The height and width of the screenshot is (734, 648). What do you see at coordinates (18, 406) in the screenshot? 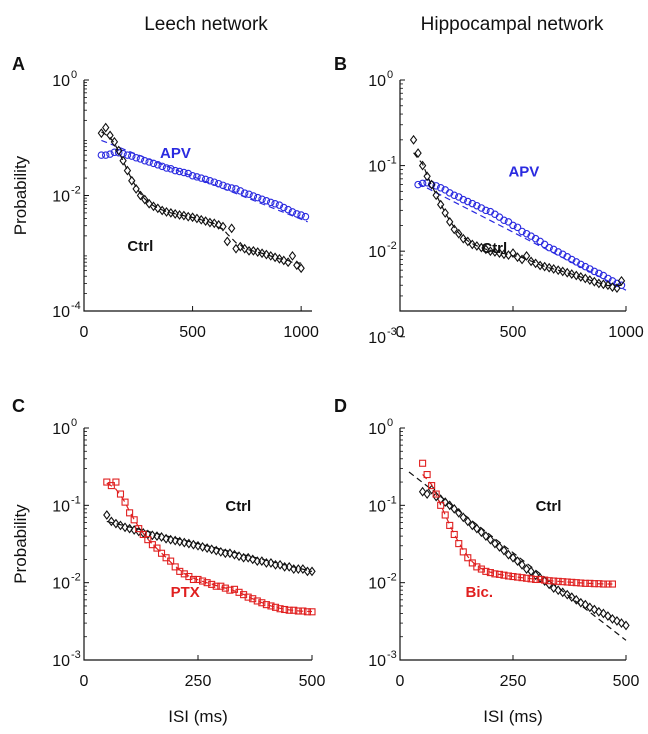
I see `panel-letter: C` at bounding box center [18, 406].